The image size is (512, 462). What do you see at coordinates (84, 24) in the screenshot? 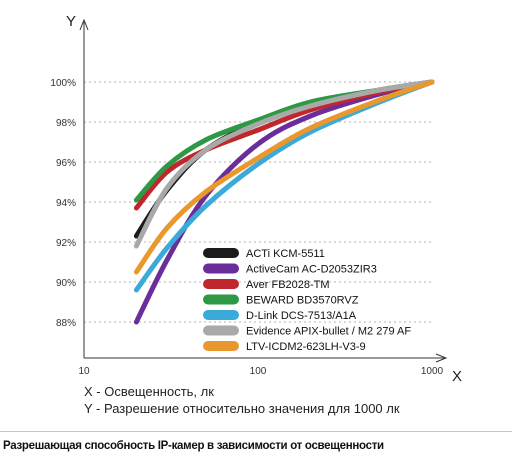
I see `y-axis-arrow` at bounding box center [84, 24].